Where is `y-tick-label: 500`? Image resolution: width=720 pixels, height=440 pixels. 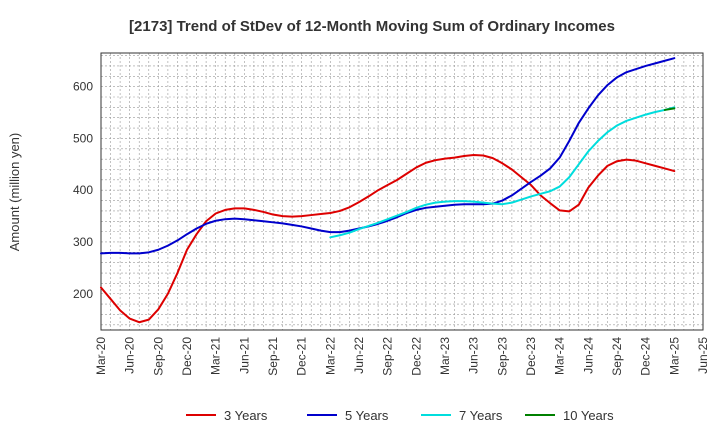 y-tick-label: 500 is located at coordinates (83, 138).